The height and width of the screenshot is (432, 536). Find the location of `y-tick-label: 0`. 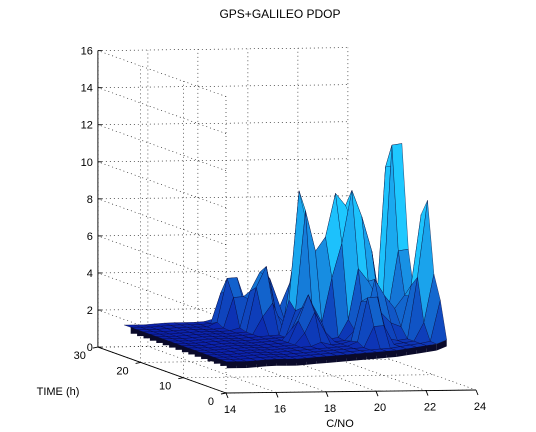

y-tick-label: 0 is located at coordinates (211, 402).